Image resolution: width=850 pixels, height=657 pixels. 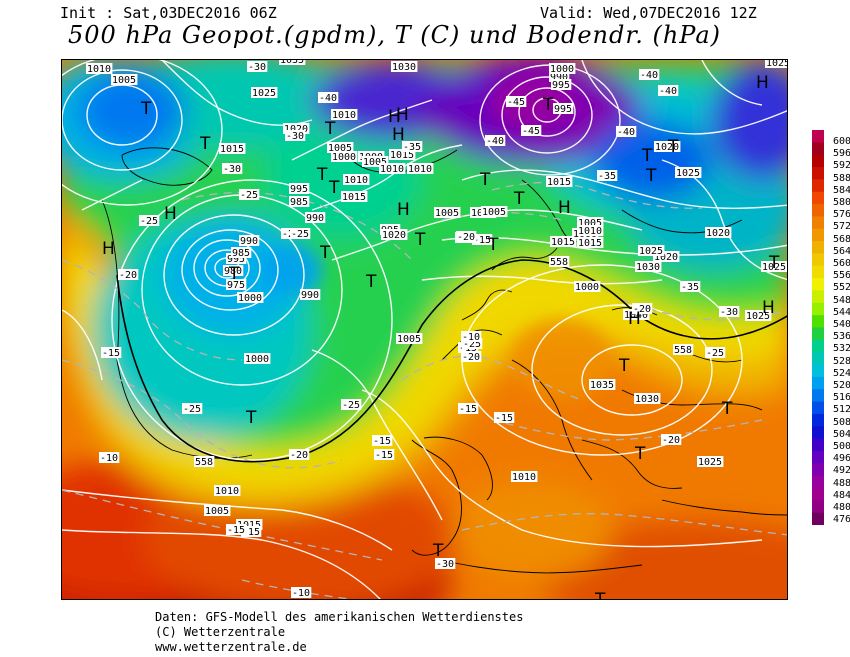 I want to click on temp-label: -35, so click(x=690, y=287).